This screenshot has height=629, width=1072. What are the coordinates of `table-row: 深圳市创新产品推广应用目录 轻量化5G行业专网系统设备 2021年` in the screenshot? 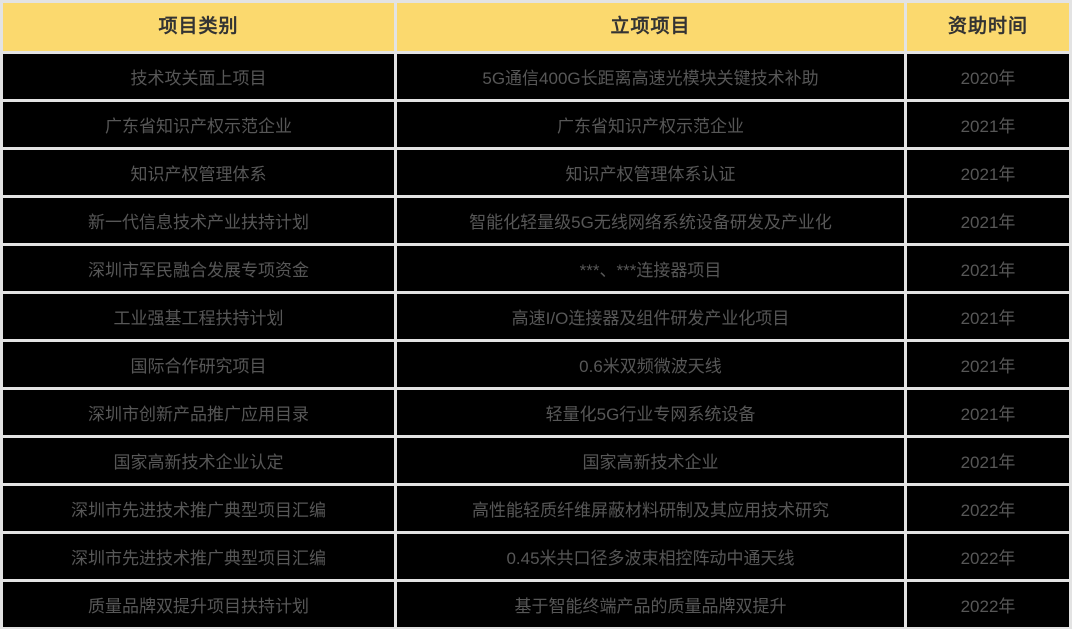 It's located at (536, 414).